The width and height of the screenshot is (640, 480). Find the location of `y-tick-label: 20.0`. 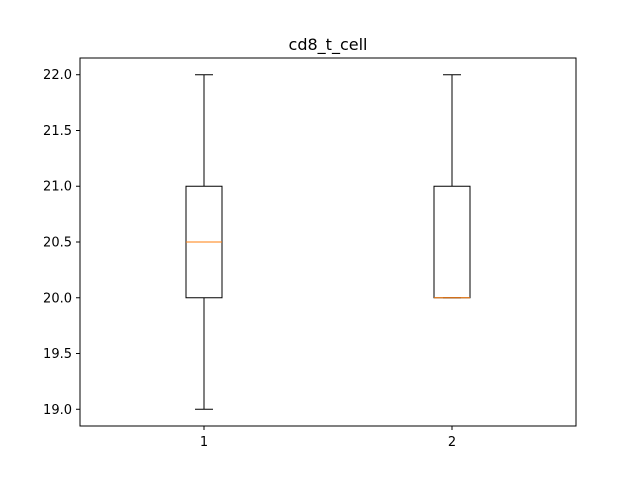

y-tick-label: 20.0 is located at coordinates (57, 298).